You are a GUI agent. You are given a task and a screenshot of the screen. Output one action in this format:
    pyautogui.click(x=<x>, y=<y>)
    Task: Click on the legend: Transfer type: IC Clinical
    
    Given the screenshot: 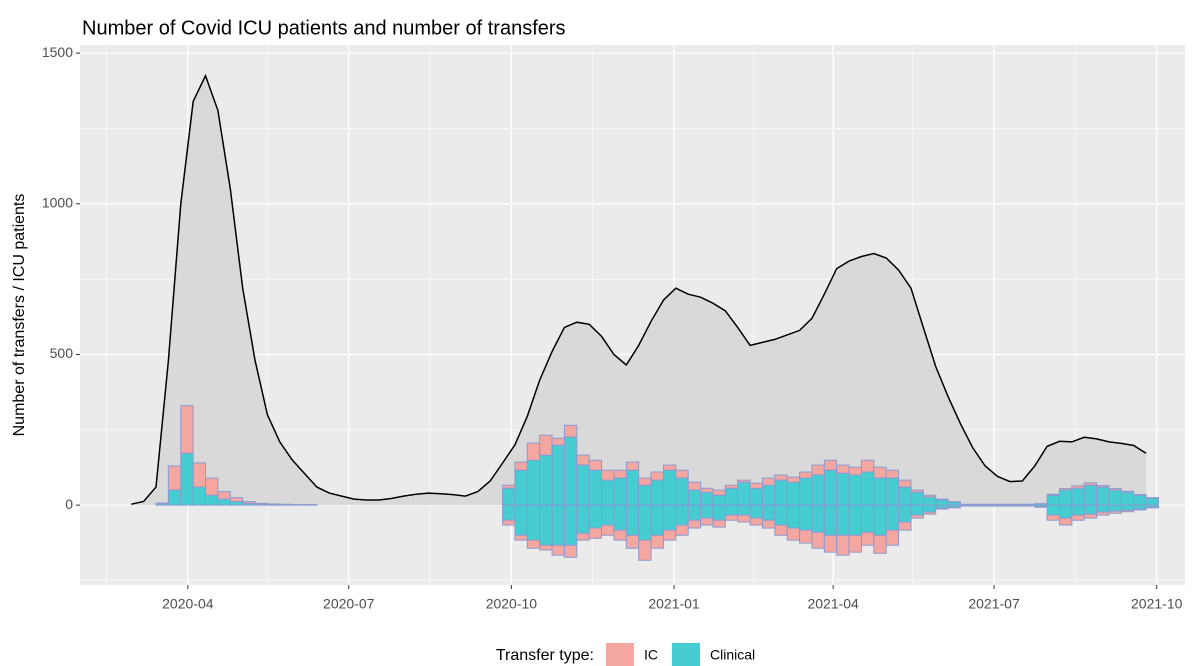 What is the action you would take?
    pyautogui.click(x=625, y=654)
    